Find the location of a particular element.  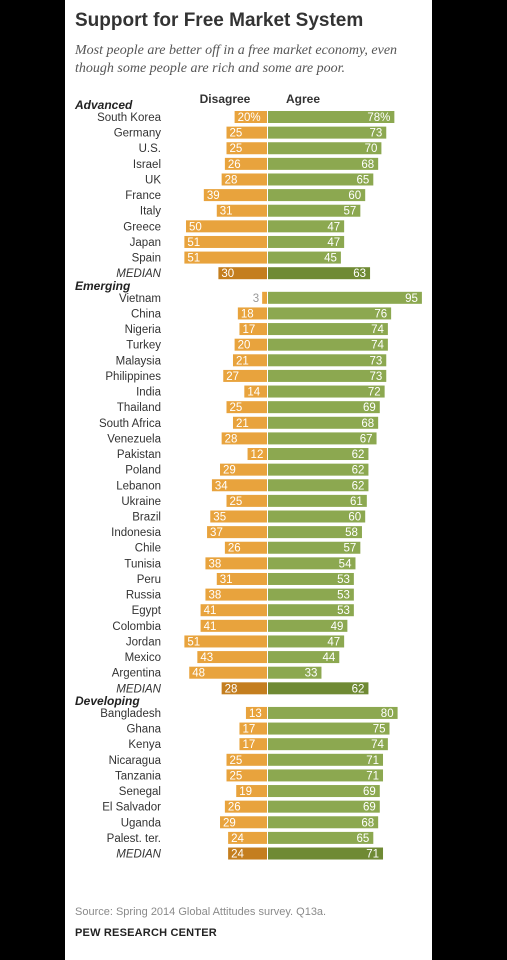

country-label: Tanzania is located at coordinates (138, 776).